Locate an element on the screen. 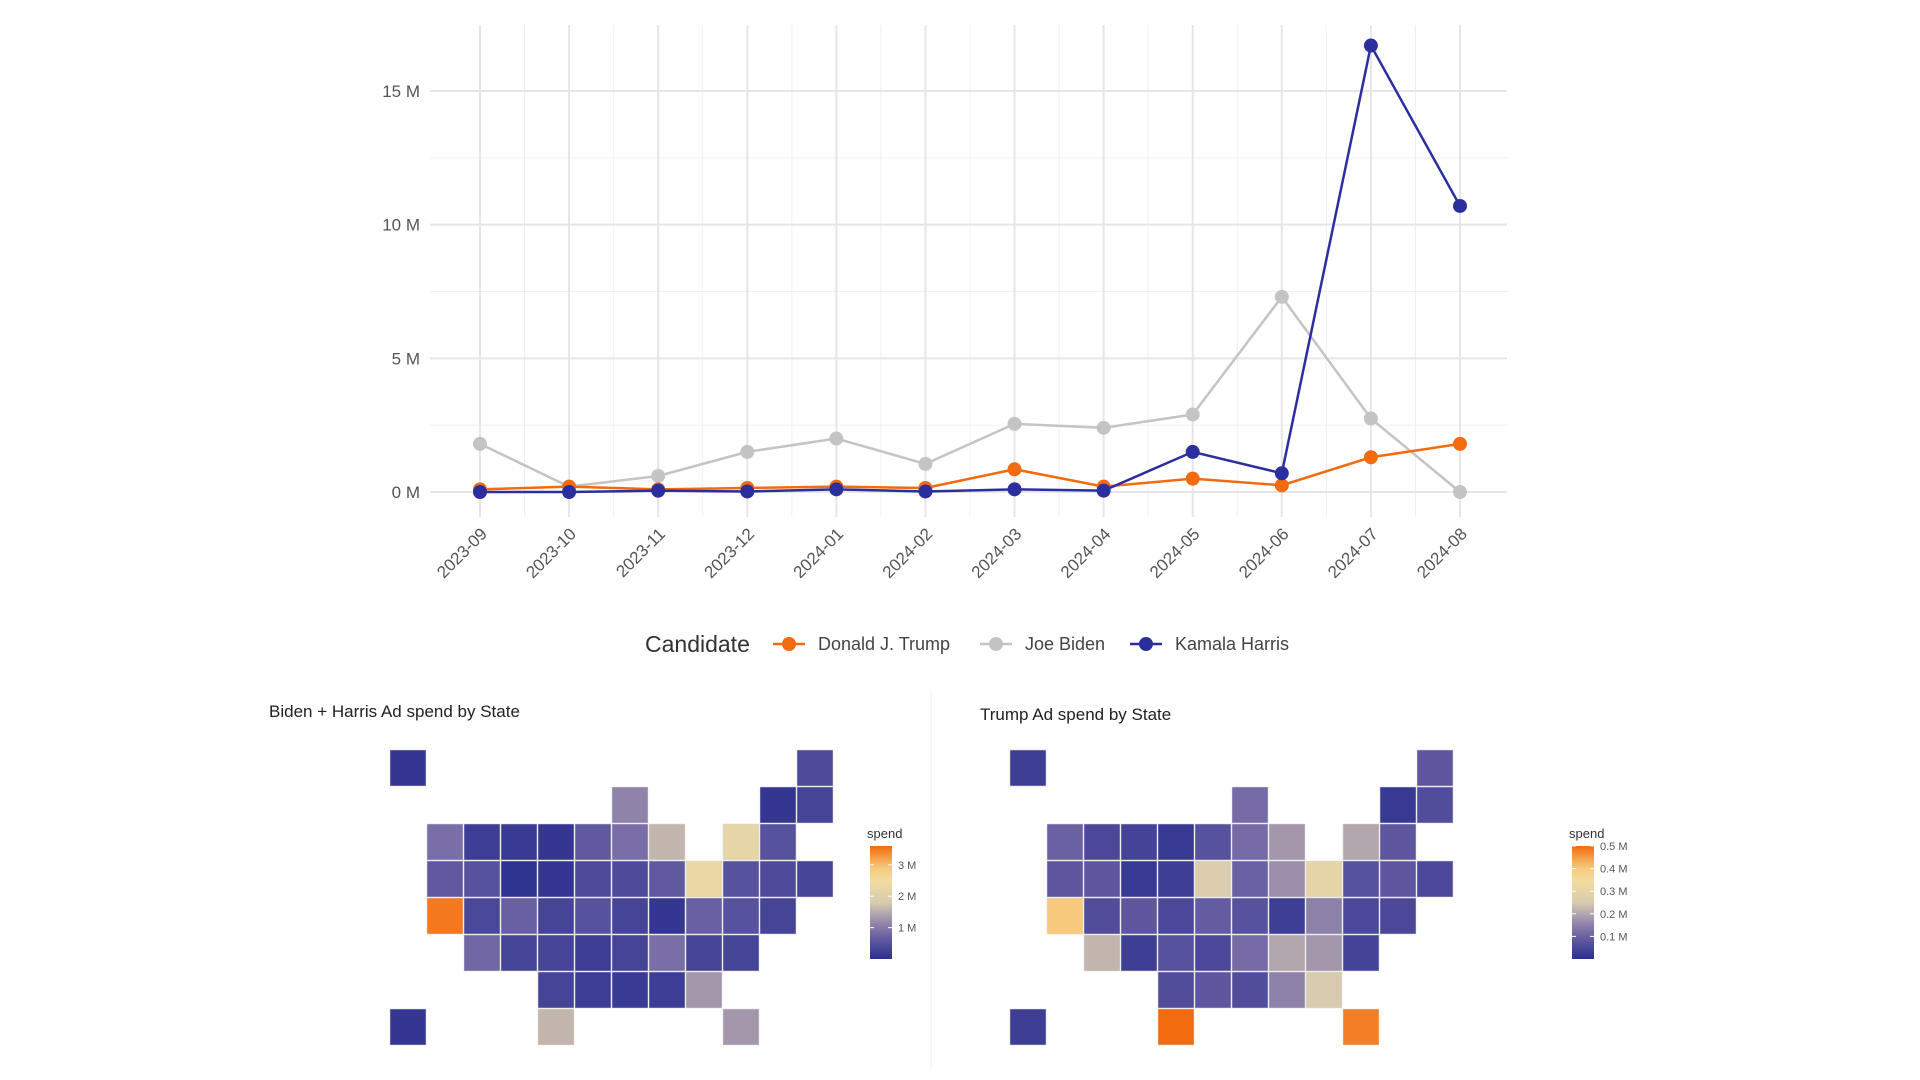 The height and width of the screenshot is (1080, 1920). state-ca is located at coordinates (1065, 916).